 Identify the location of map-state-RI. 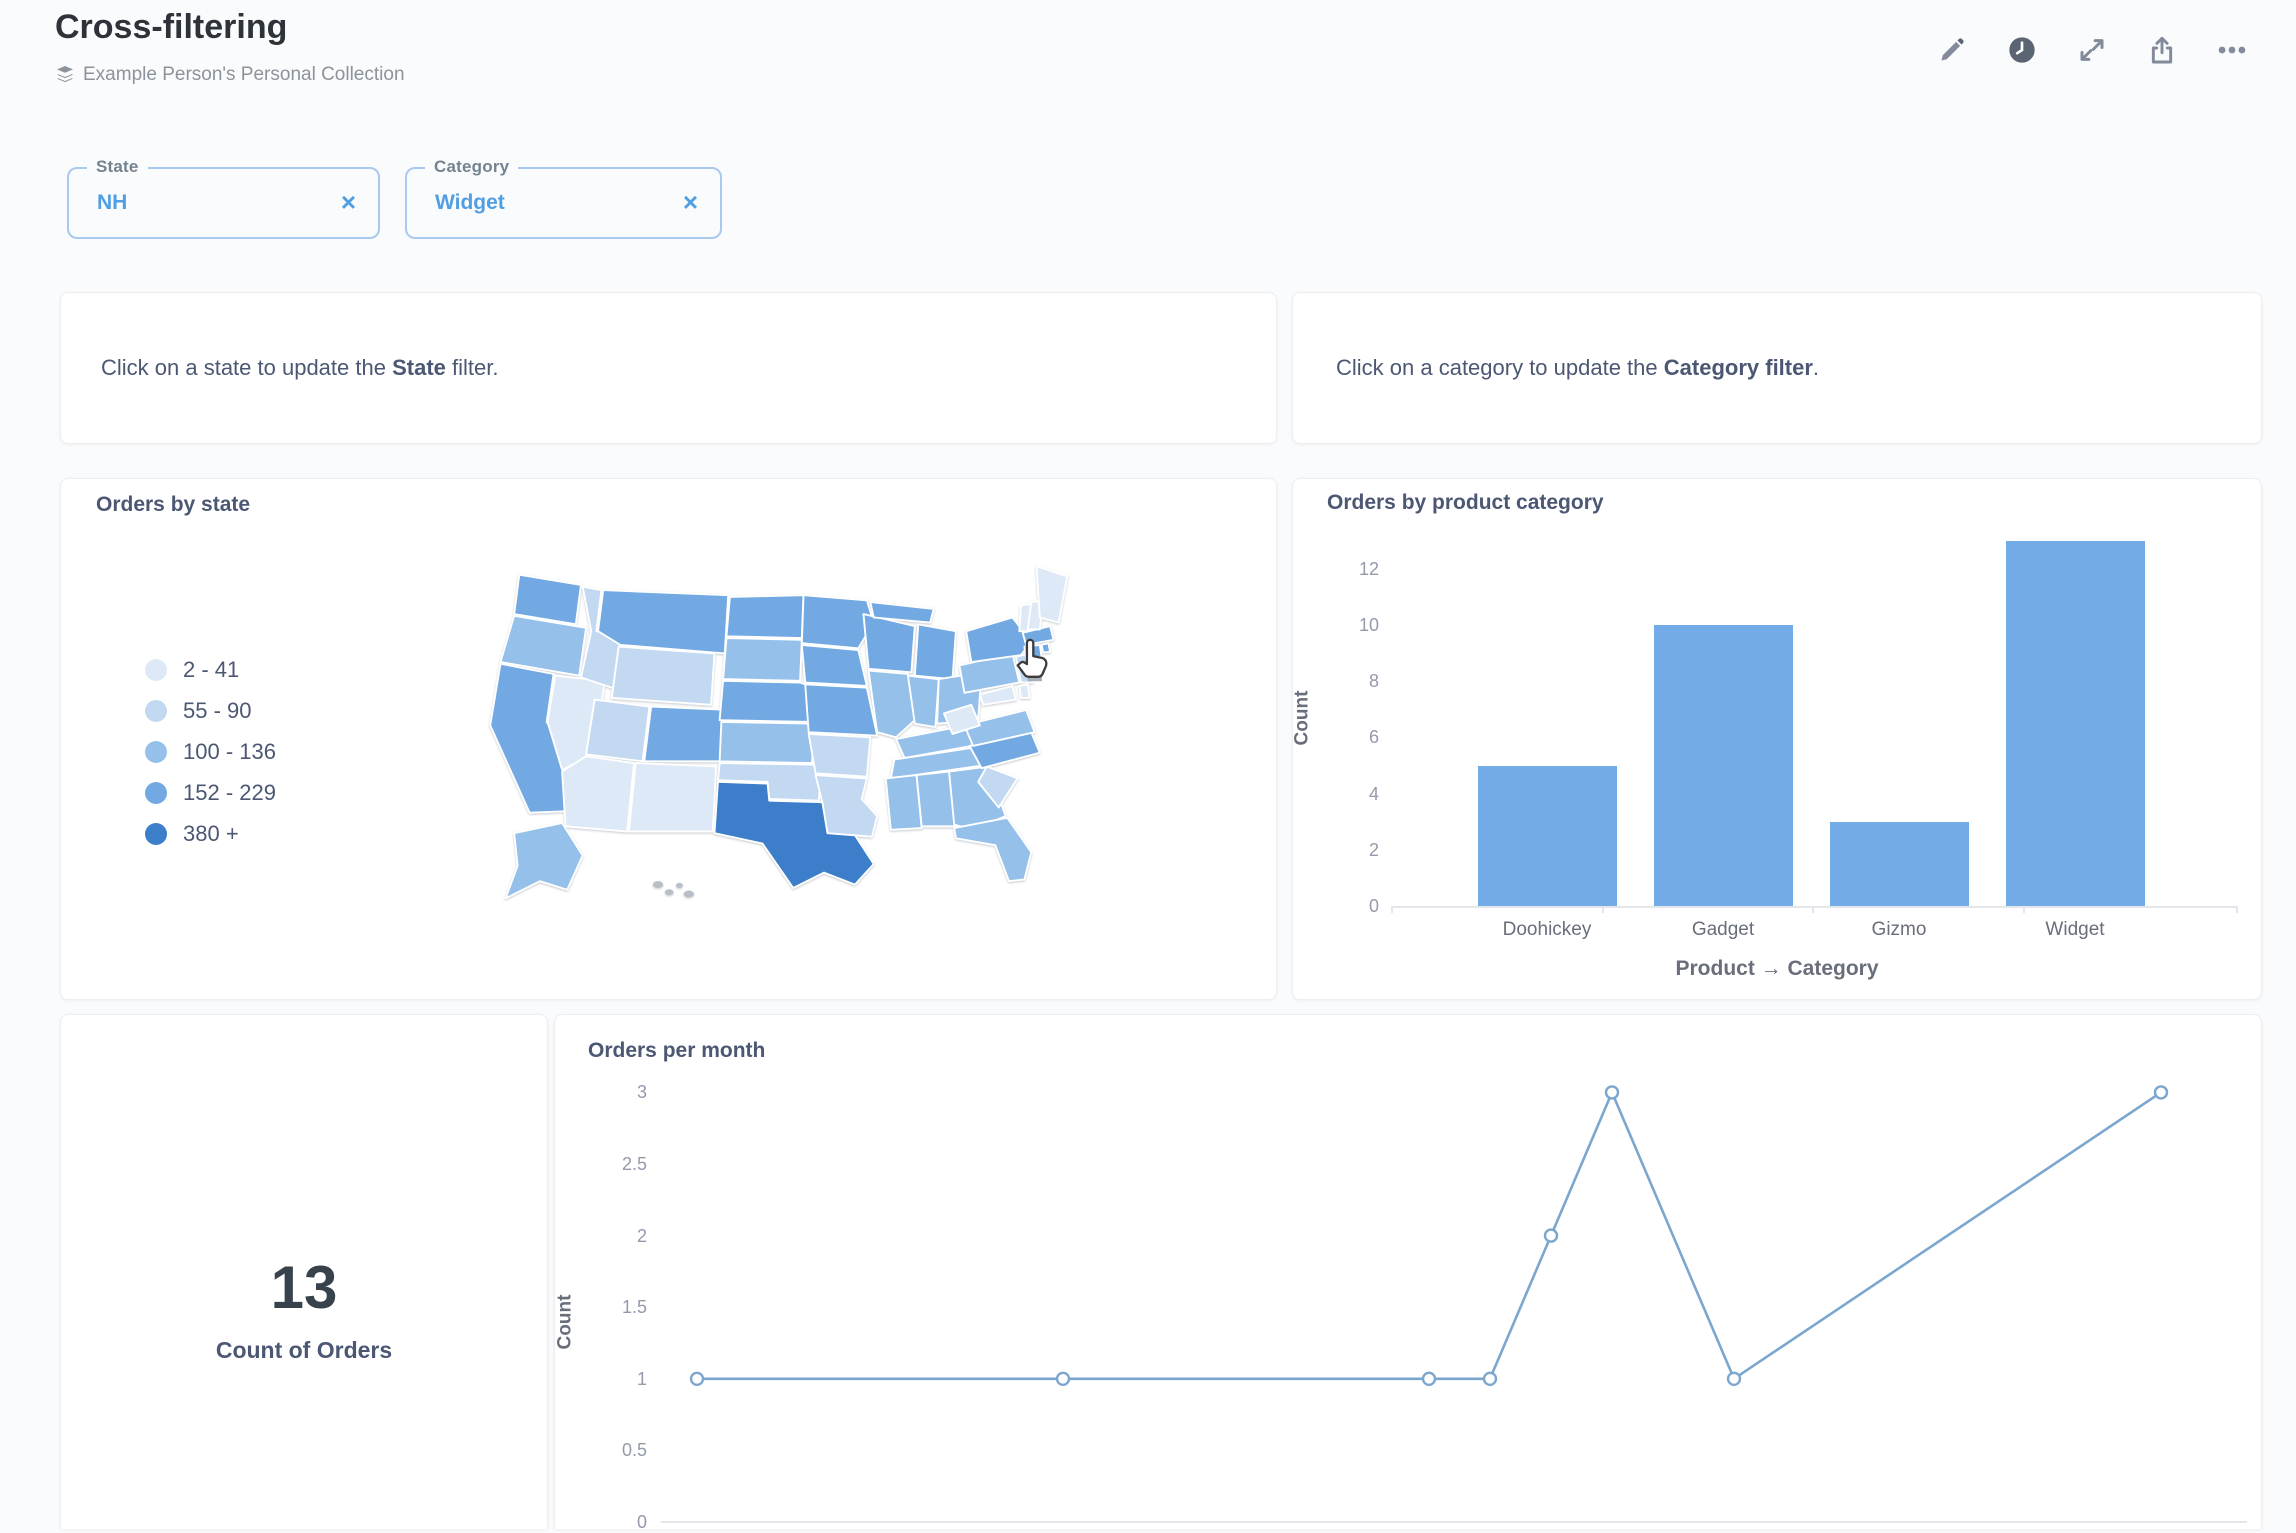
(1046, 648).